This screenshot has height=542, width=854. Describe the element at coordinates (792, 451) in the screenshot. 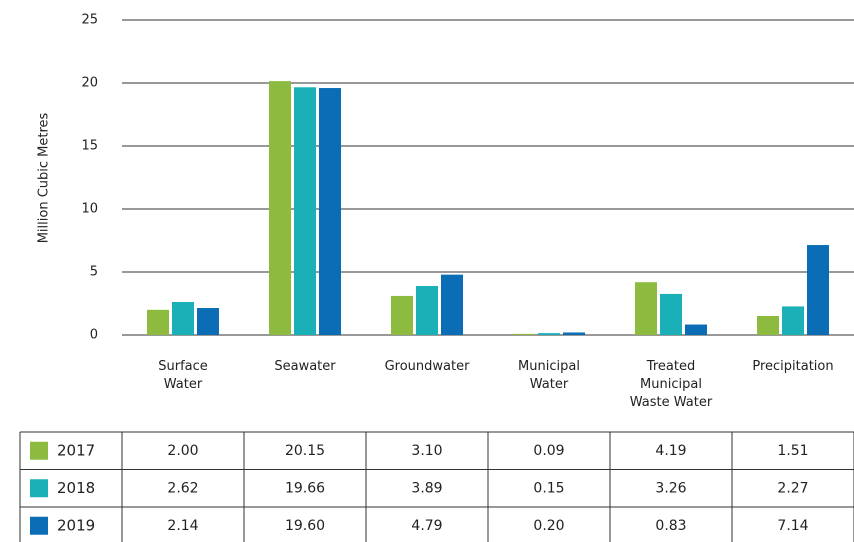

I see `table-cell: 1.51` at that location.